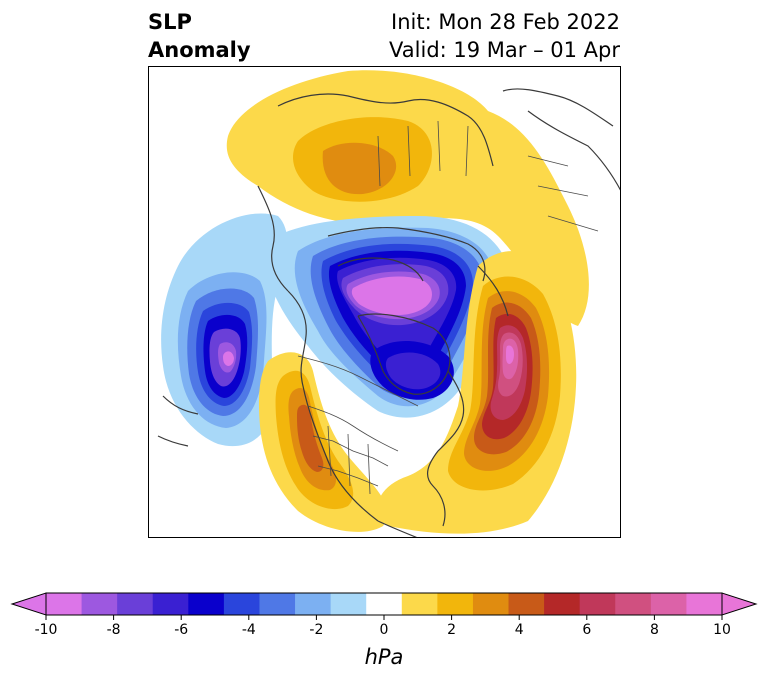 The width and height of the screenshot is (768, 684). Describe the element at coordinates (28, 604) in the screenshot. I see `colorbar-extend-min` at that location.